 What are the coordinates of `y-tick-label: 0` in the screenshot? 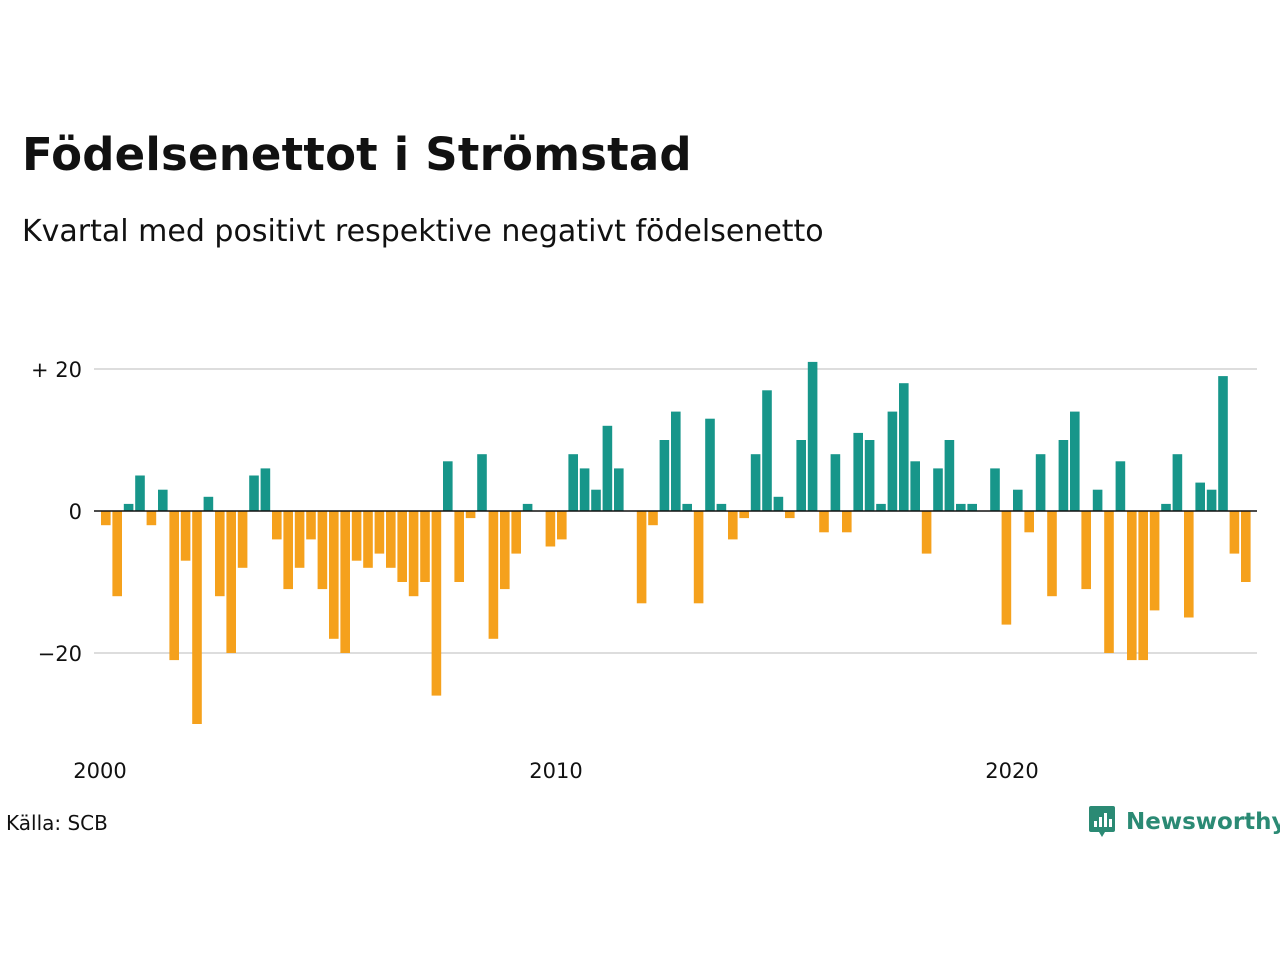 It's located at (75, 512).